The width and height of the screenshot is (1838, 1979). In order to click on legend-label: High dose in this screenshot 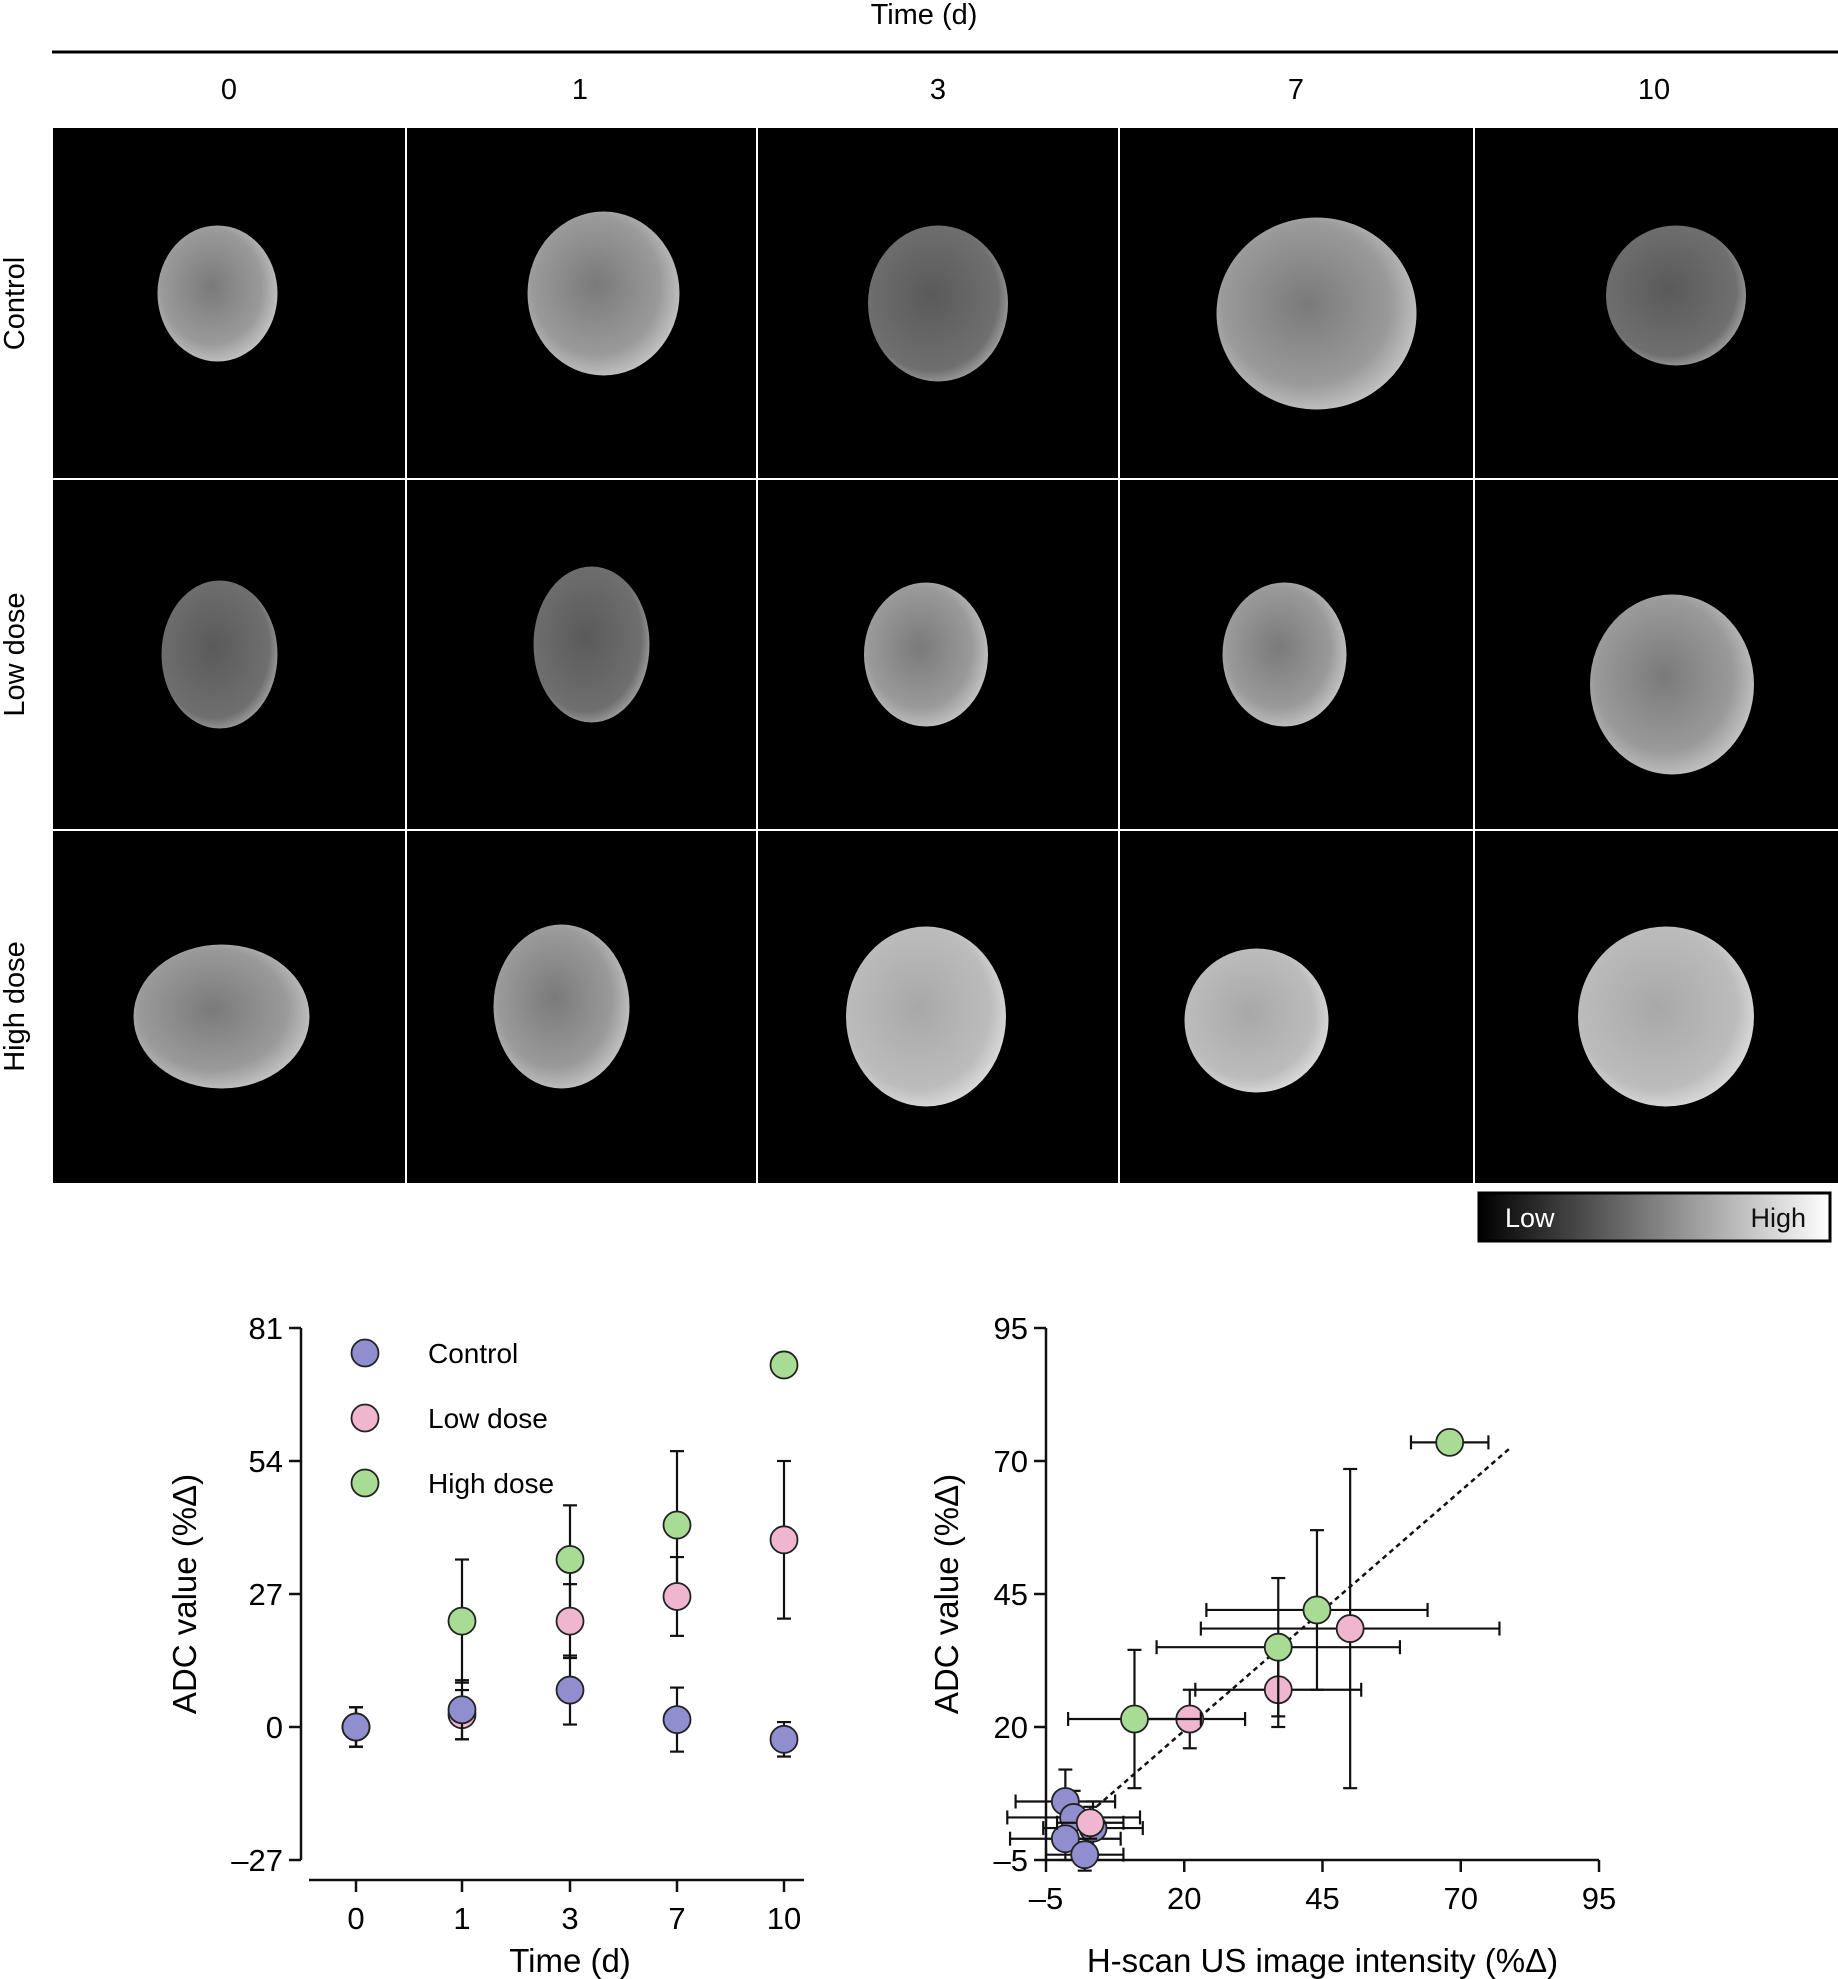, I will do `click(491, 1483)`.